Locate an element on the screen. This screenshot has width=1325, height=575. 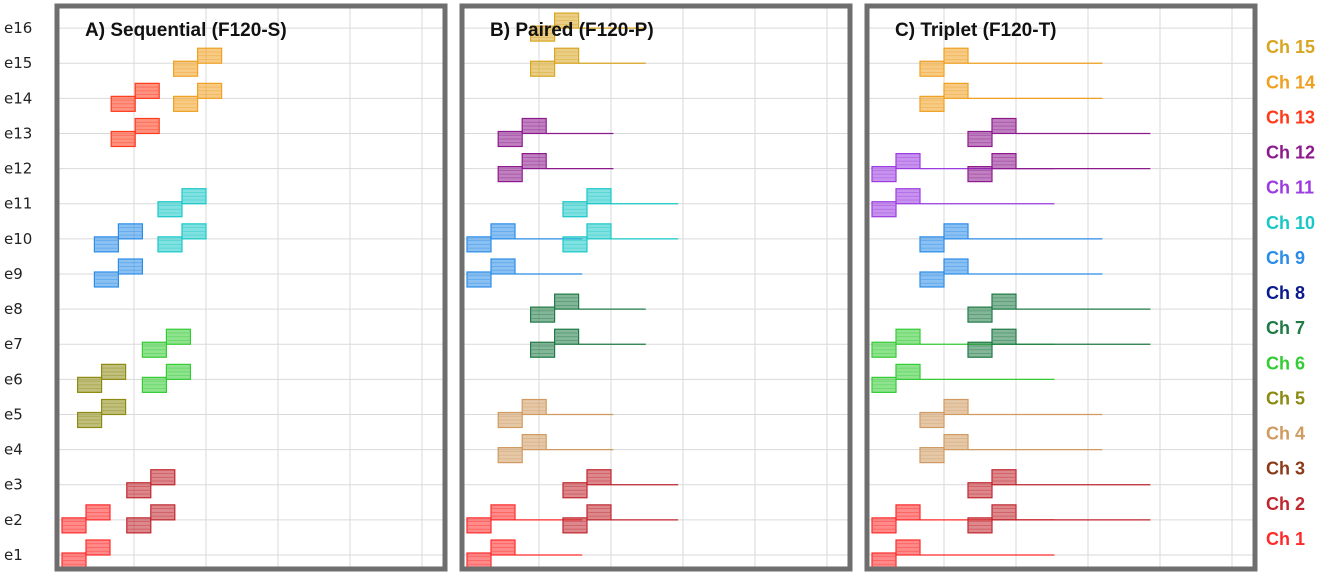
legend-item-ch12: Ch 12 is located at coordinates (1290, 153).